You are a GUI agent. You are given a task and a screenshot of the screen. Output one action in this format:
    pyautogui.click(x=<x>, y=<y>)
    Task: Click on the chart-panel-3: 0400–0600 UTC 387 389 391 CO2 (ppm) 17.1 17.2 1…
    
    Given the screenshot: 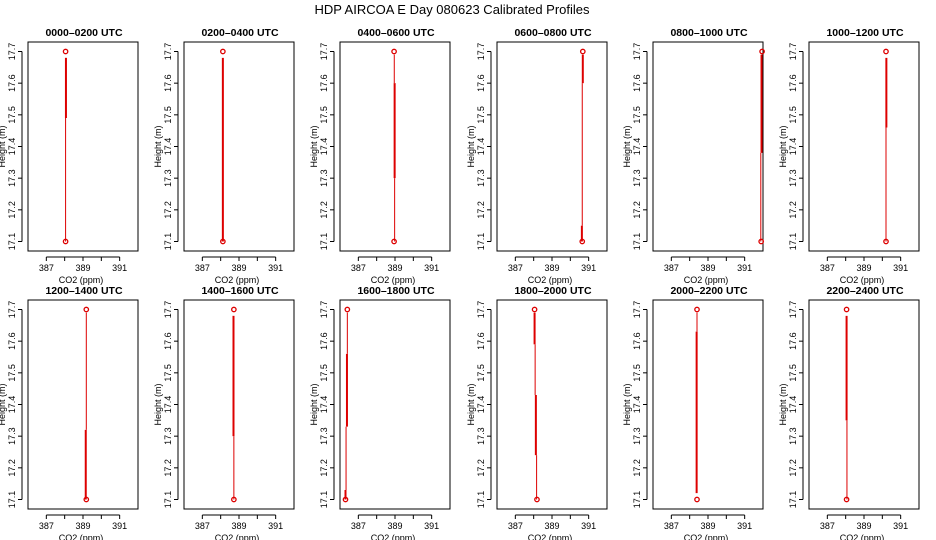 What is the action you would take?
    pyautogui.click(x=380, y=156)
    